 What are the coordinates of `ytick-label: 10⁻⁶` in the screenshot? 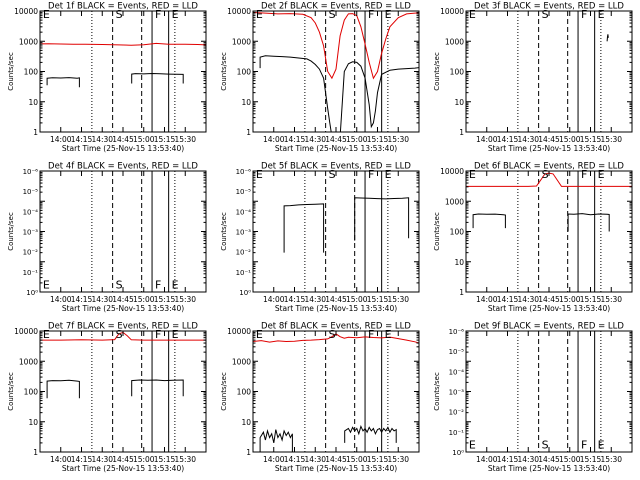 It's located at (244, 172).